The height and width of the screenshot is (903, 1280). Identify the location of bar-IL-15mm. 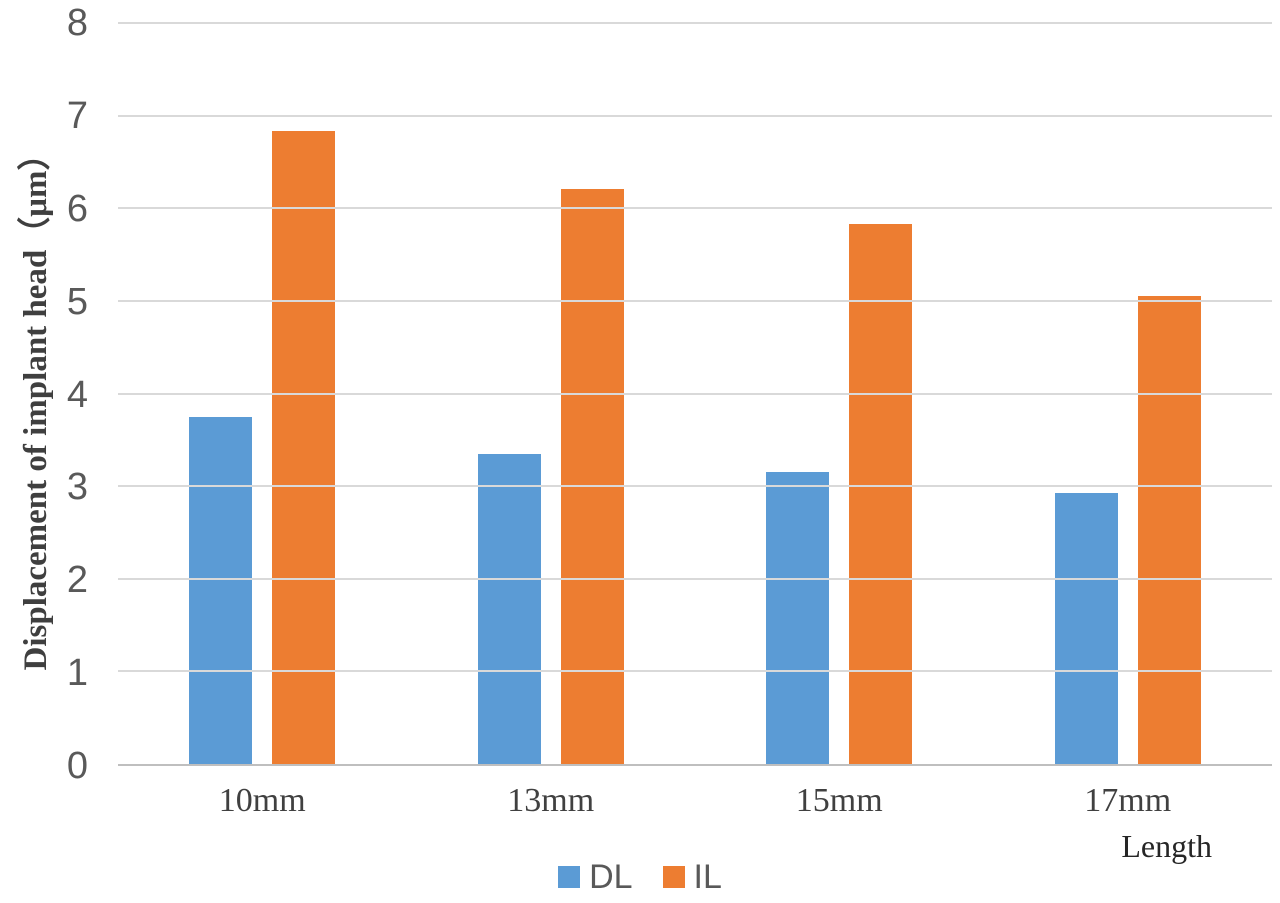
(881, 494).